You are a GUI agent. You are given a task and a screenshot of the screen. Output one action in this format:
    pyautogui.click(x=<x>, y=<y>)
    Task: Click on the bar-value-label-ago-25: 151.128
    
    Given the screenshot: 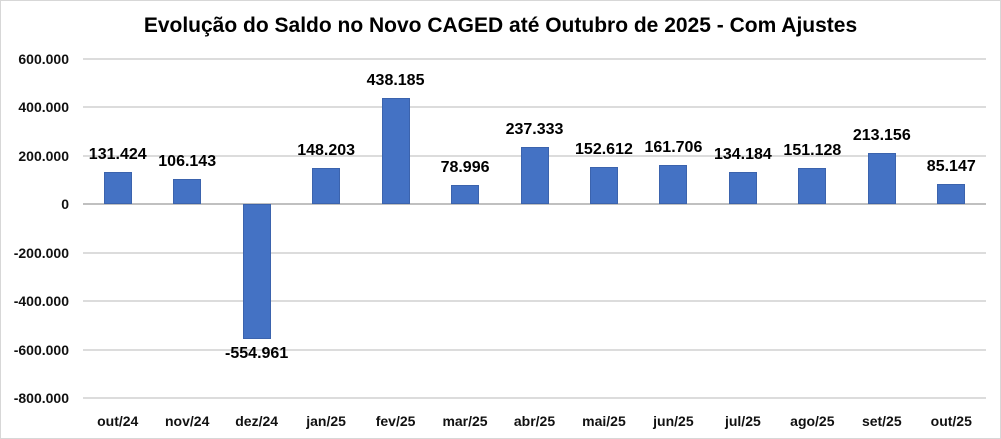 What is the action you would take?
    pyautogui.click(x=812, y=150)
    